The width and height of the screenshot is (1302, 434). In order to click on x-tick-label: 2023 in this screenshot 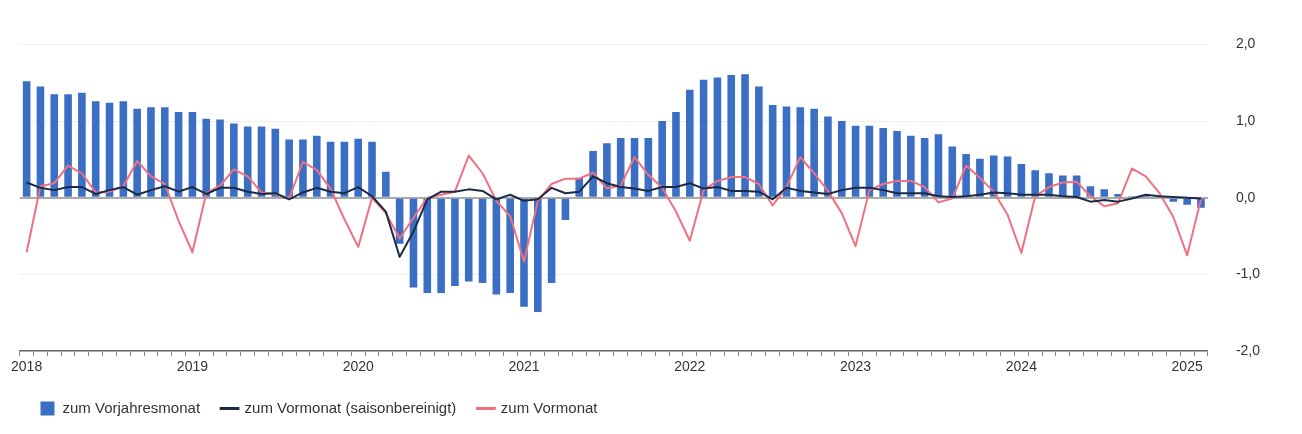, I will do `click(856, 366)`.